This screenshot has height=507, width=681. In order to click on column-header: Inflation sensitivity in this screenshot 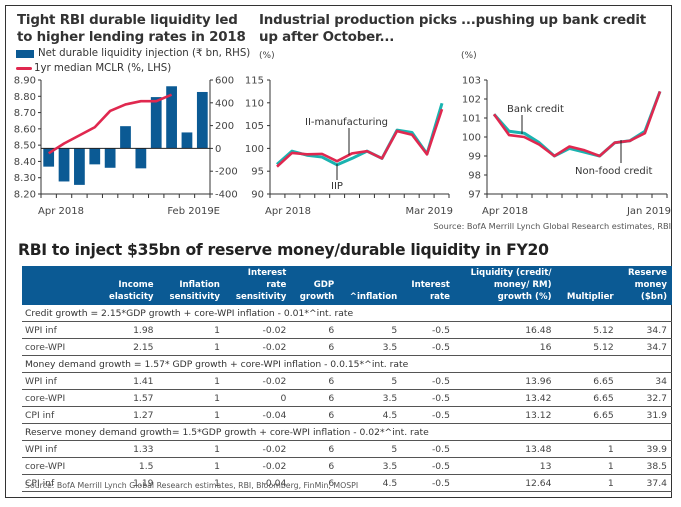, I will do `click(191, 285)`.